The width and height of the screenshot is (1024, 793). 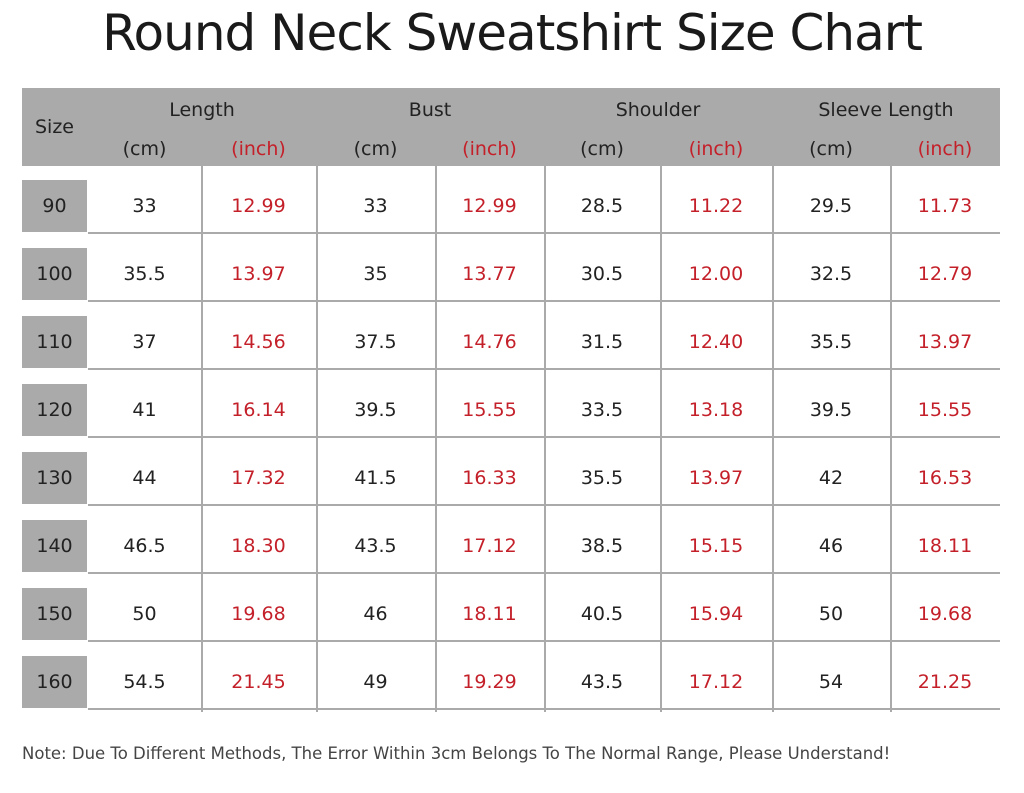 I want to click on cell: 38.5, so click(x=602, y=546).